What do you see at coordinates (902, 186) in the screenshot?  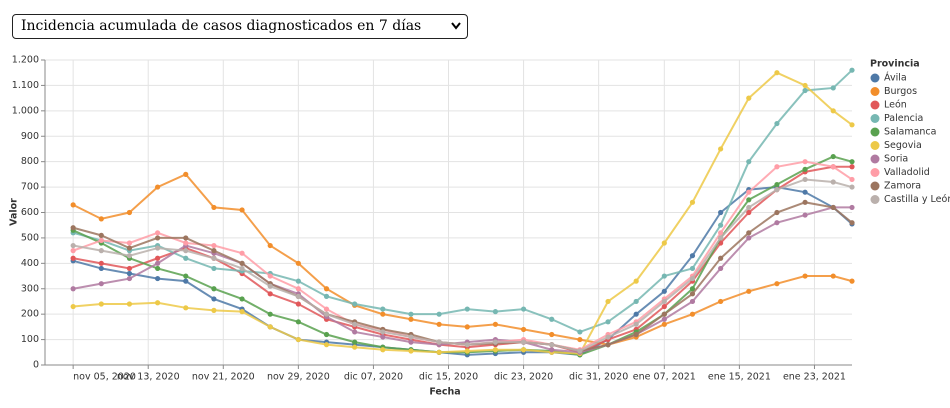 I see `legend-label: Zamora` at bounding box center [902, 186].